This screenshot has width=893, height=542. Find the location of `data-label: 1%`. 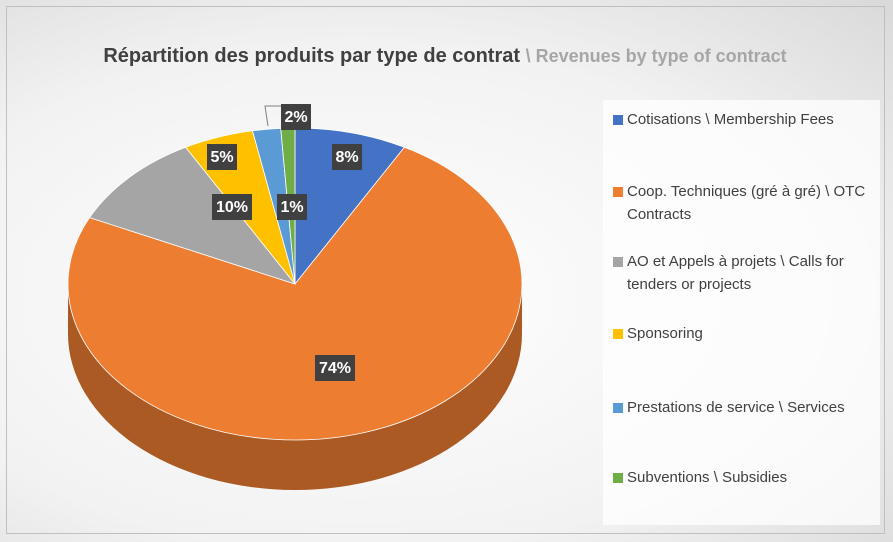

data-label: 1% is located at coordinates (291, 207).